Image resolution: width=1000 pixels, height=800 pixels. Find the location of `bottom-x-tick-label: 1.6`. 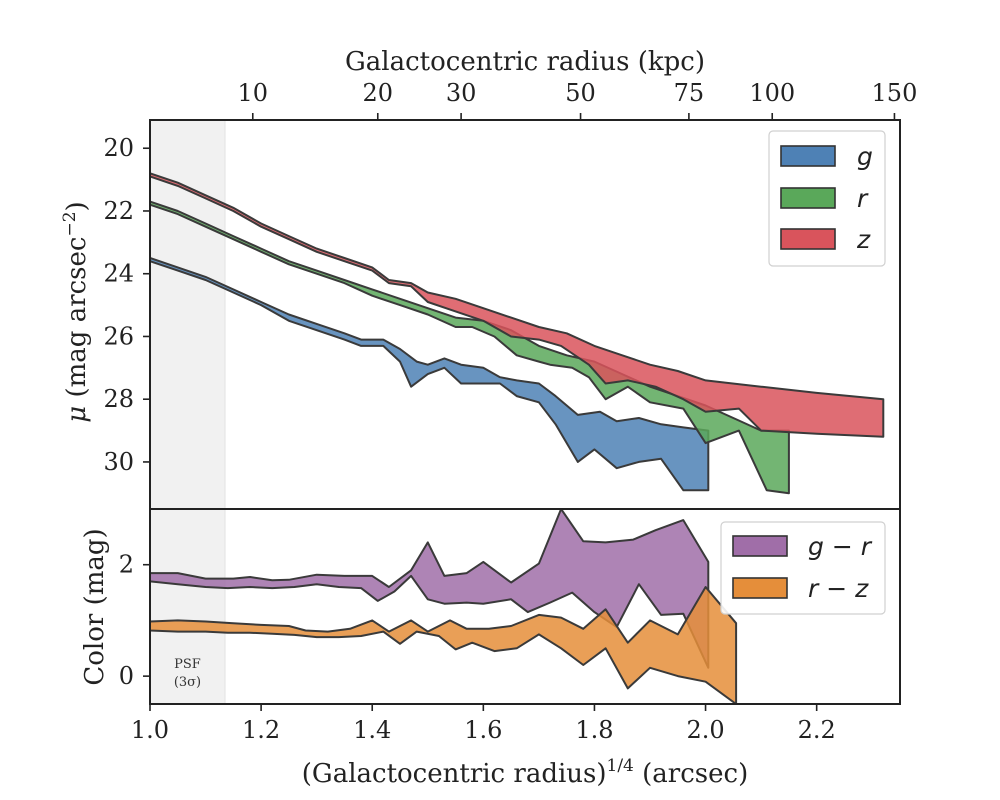

bottom-x-tick-label: 1.6 is located at coordinates (483, 730).